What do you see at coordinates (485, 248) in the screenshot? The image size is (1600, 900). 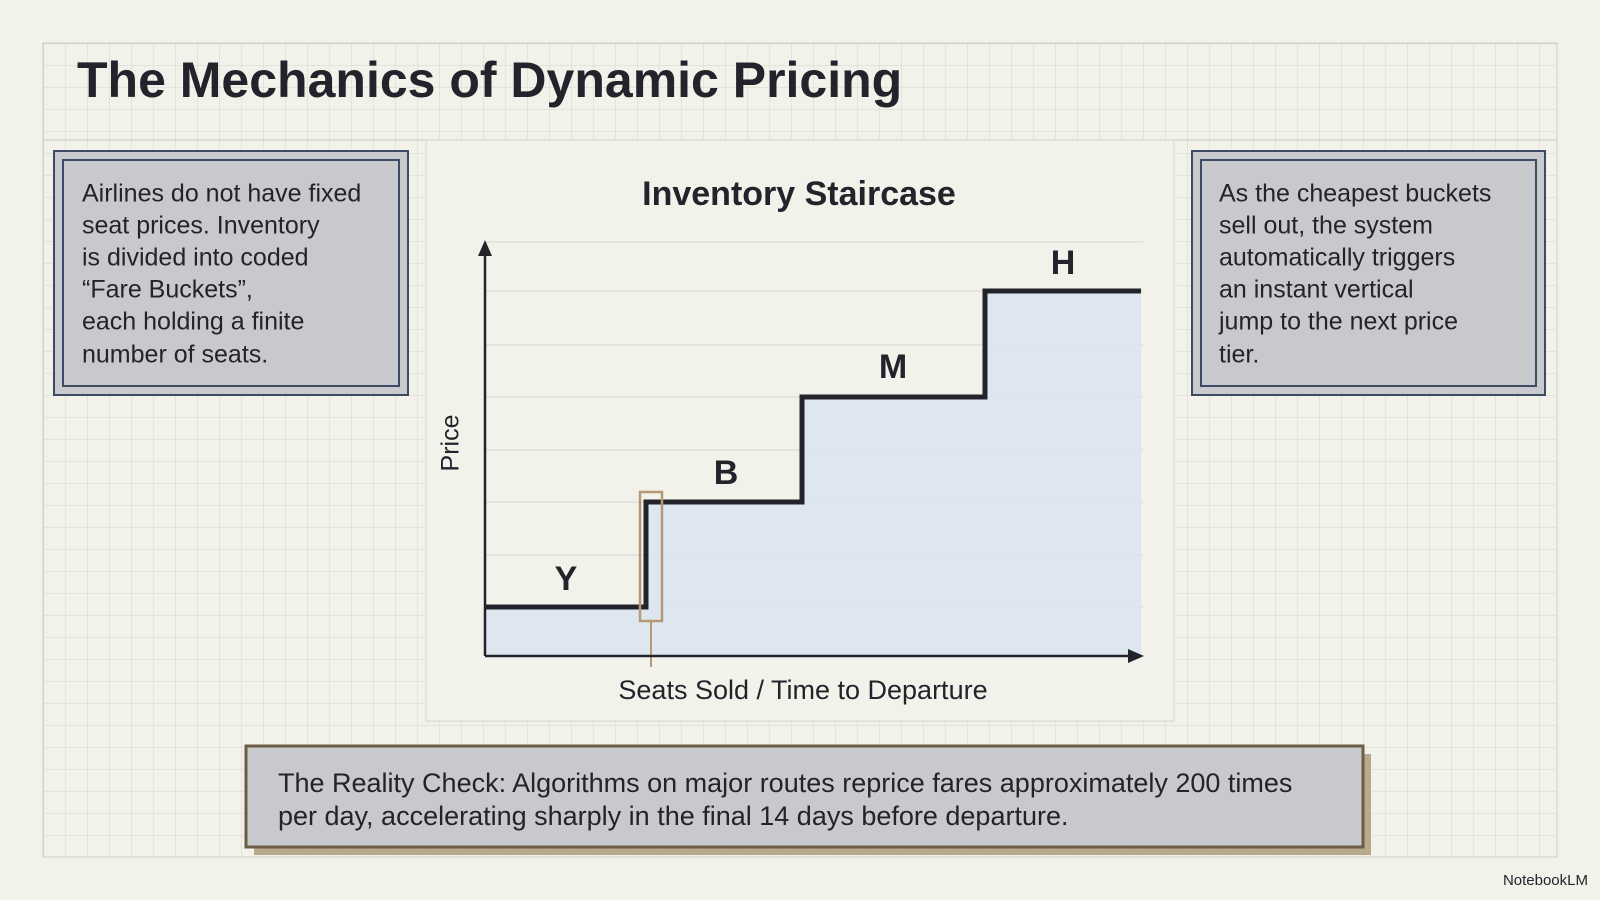 I see `y-arrow` at bounding box center [485, 248].